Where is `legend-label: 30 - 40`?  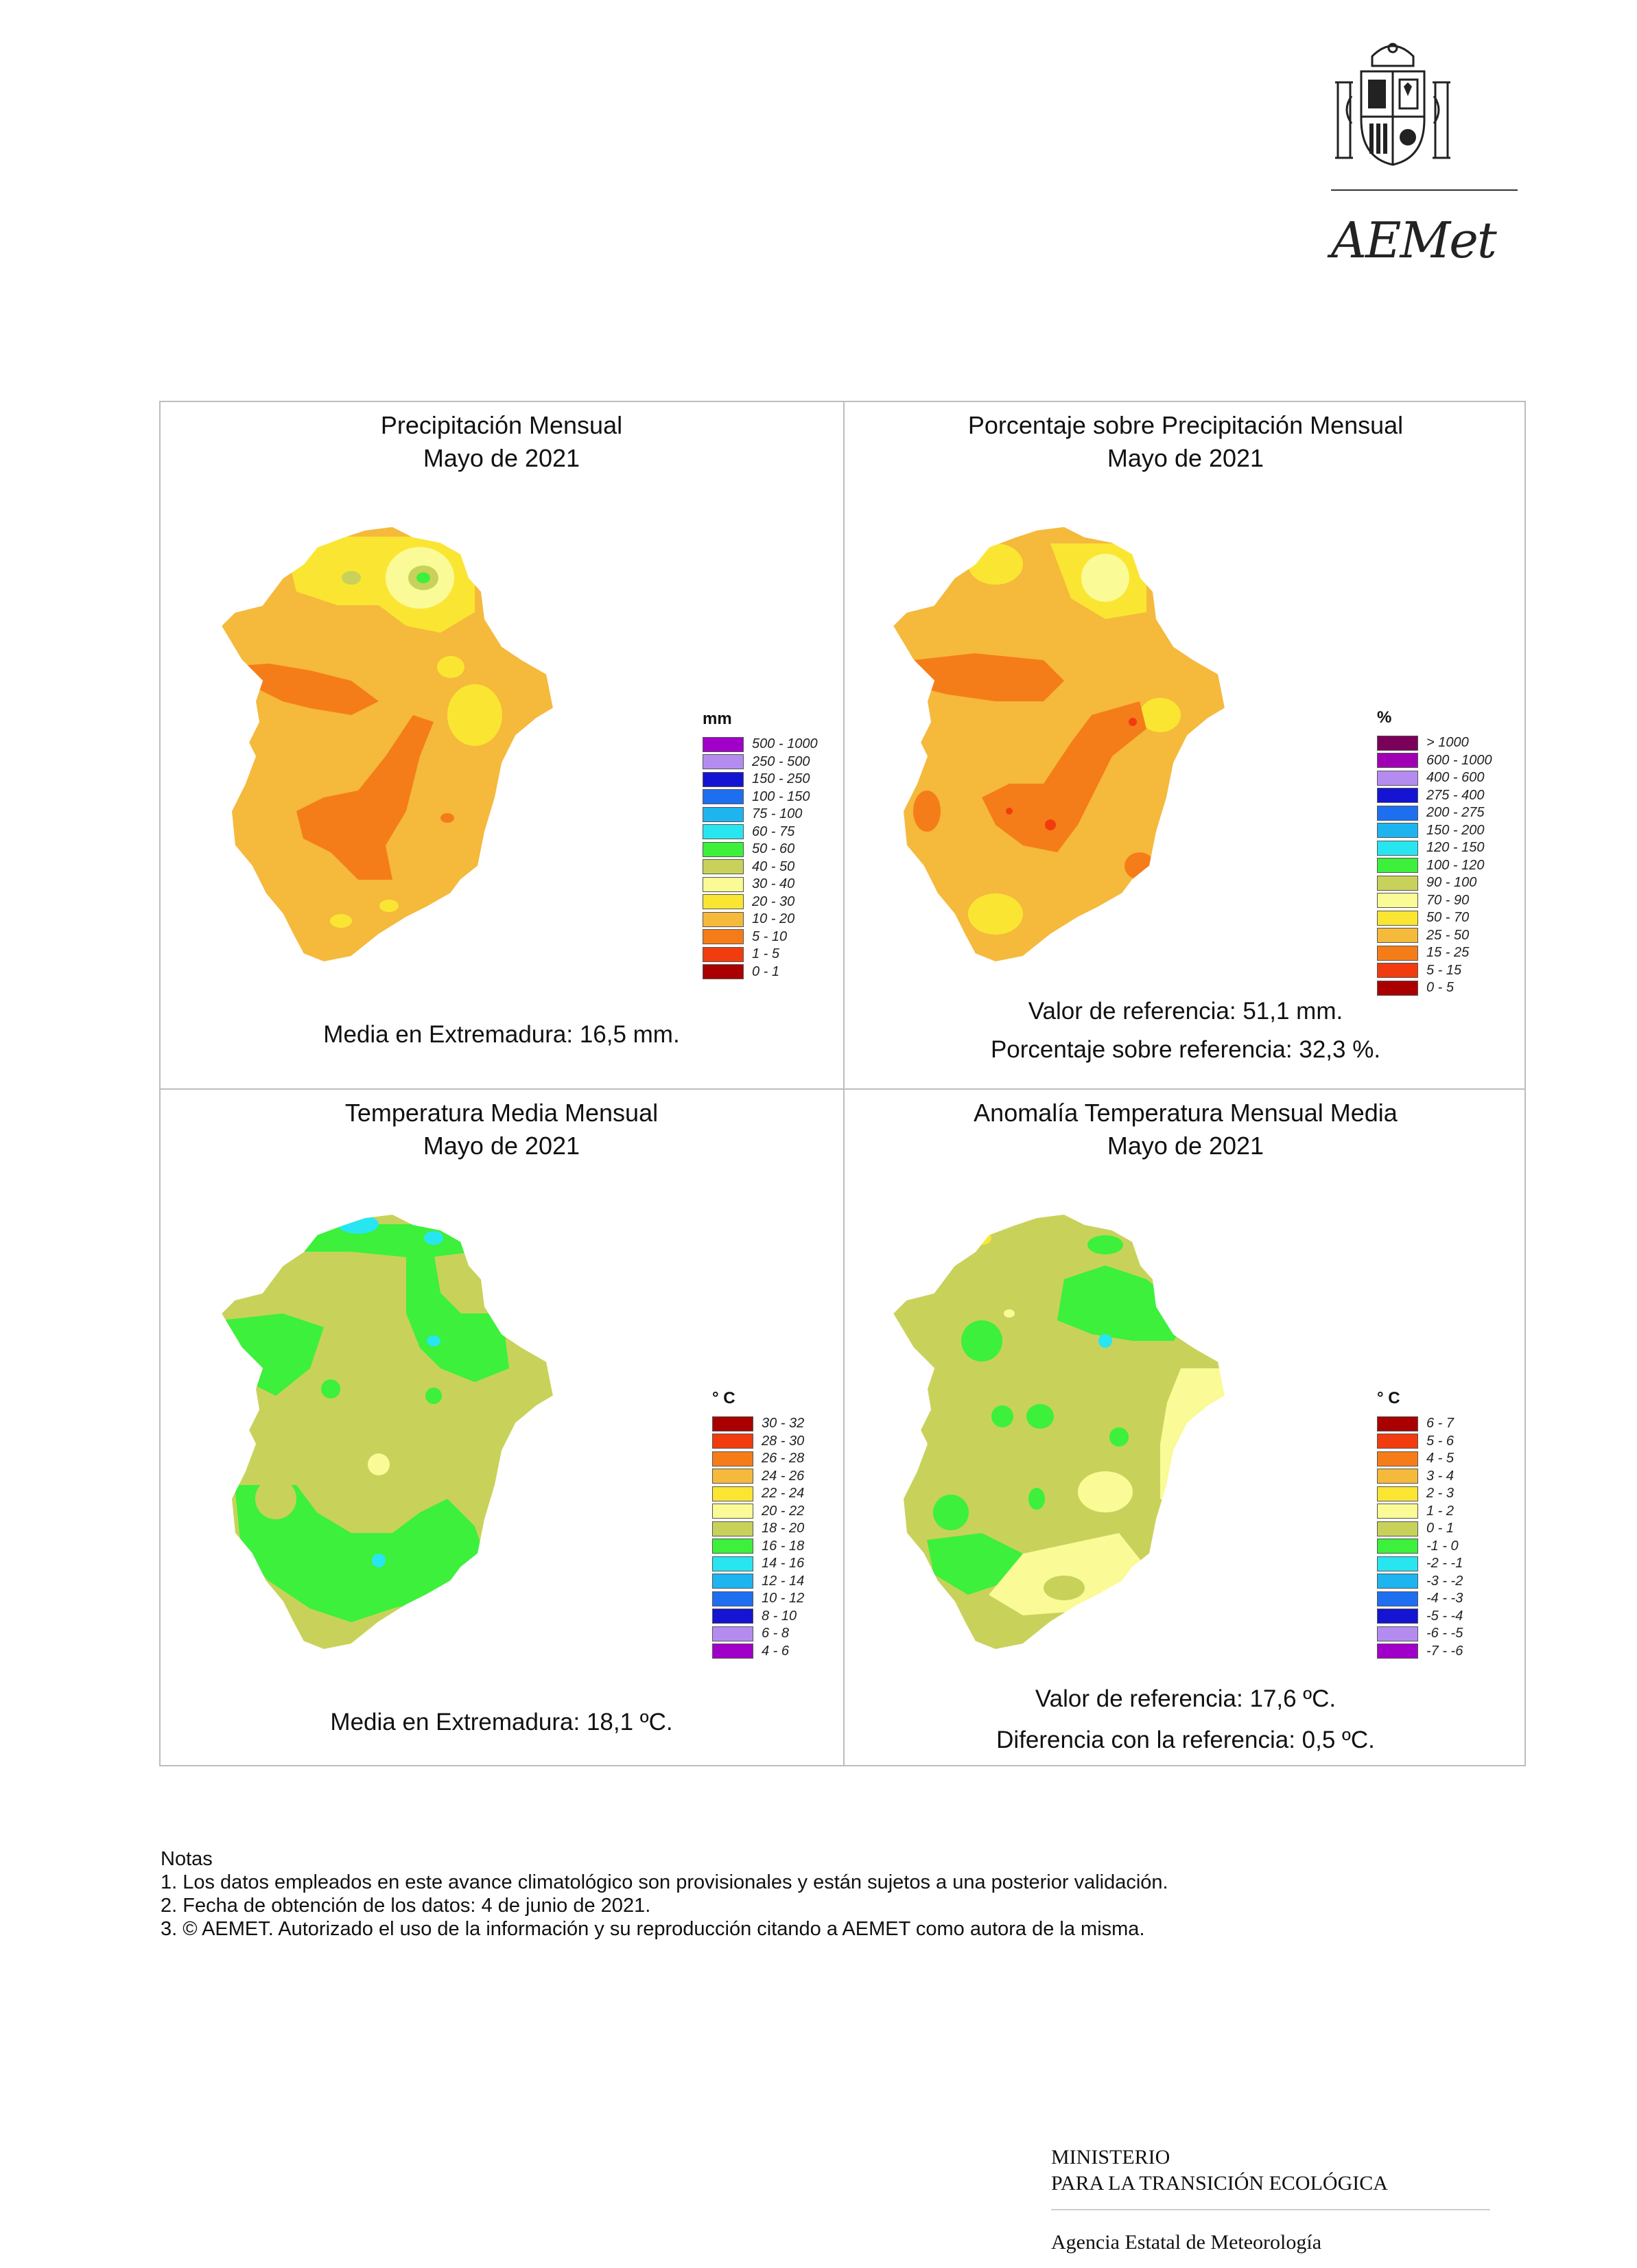
legend-label: 30 - 40 is located at coordinates (774, 884).